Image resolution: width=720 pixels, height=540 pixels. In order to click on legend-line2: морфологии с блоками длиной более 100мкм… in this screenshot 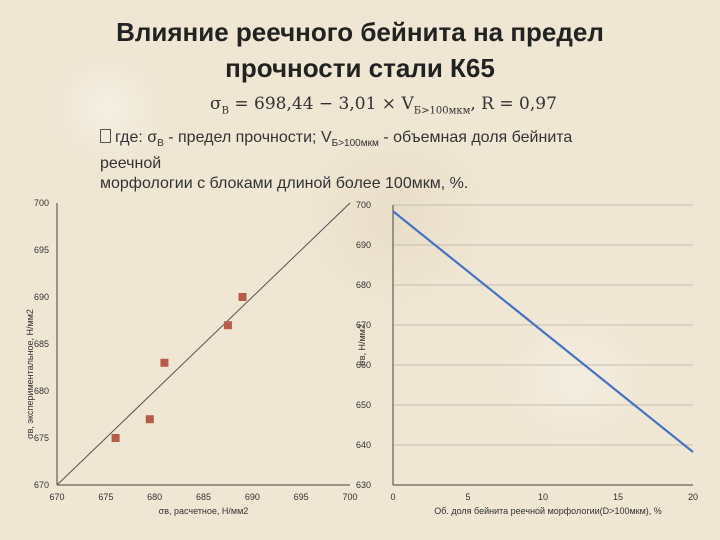, I will do `click(284, 184)`.